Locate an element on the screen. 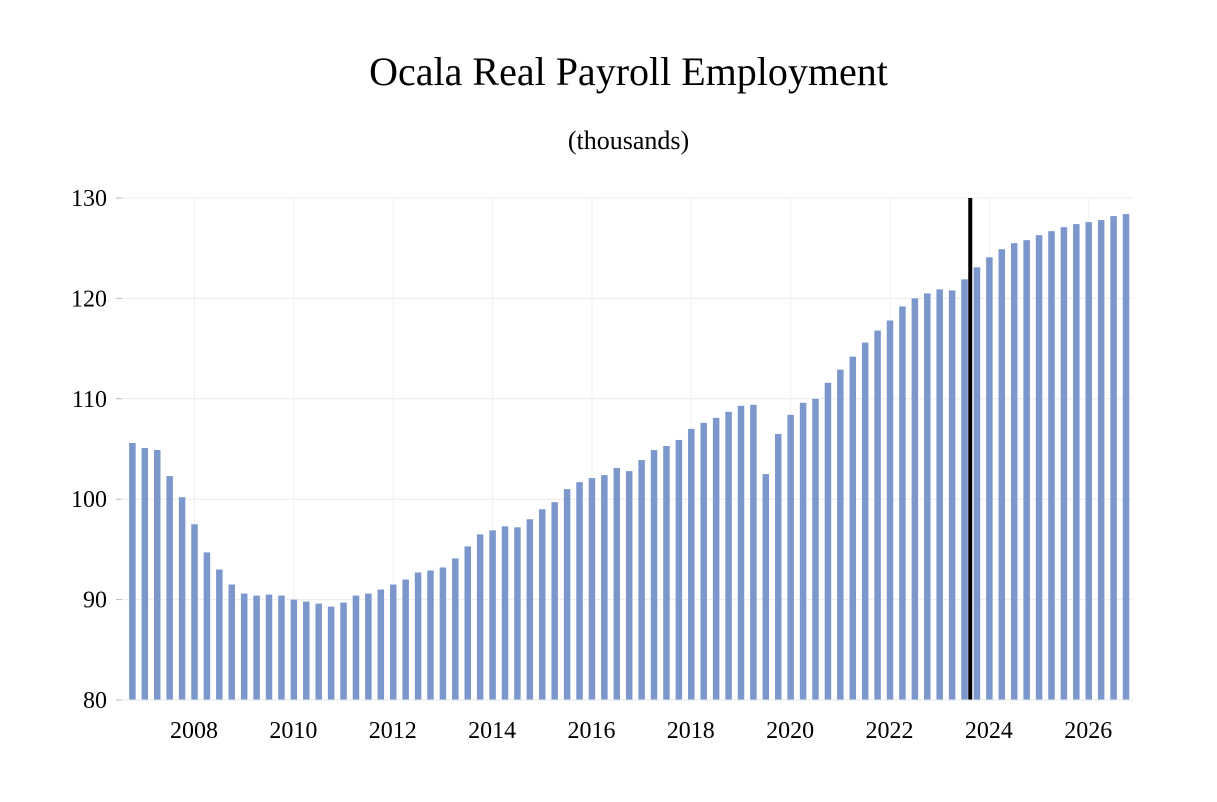 This screenshot has width=1217, height=802. y-tick-label: 100 is located at coordinates (89, 500).